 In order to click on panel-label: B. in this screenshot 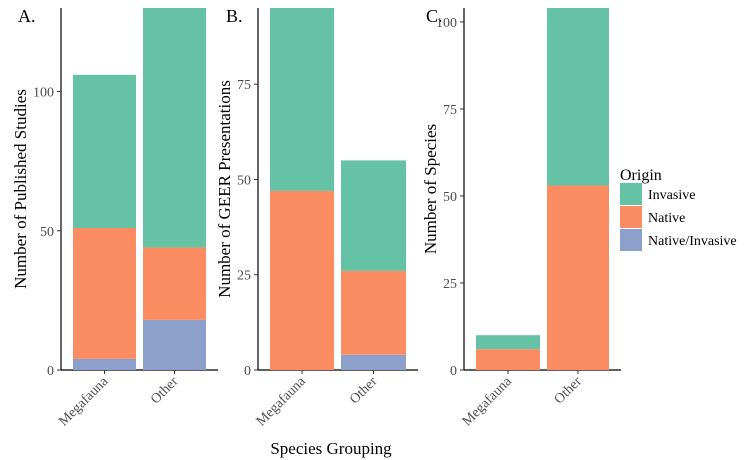, I will do `click(234, 16)`.